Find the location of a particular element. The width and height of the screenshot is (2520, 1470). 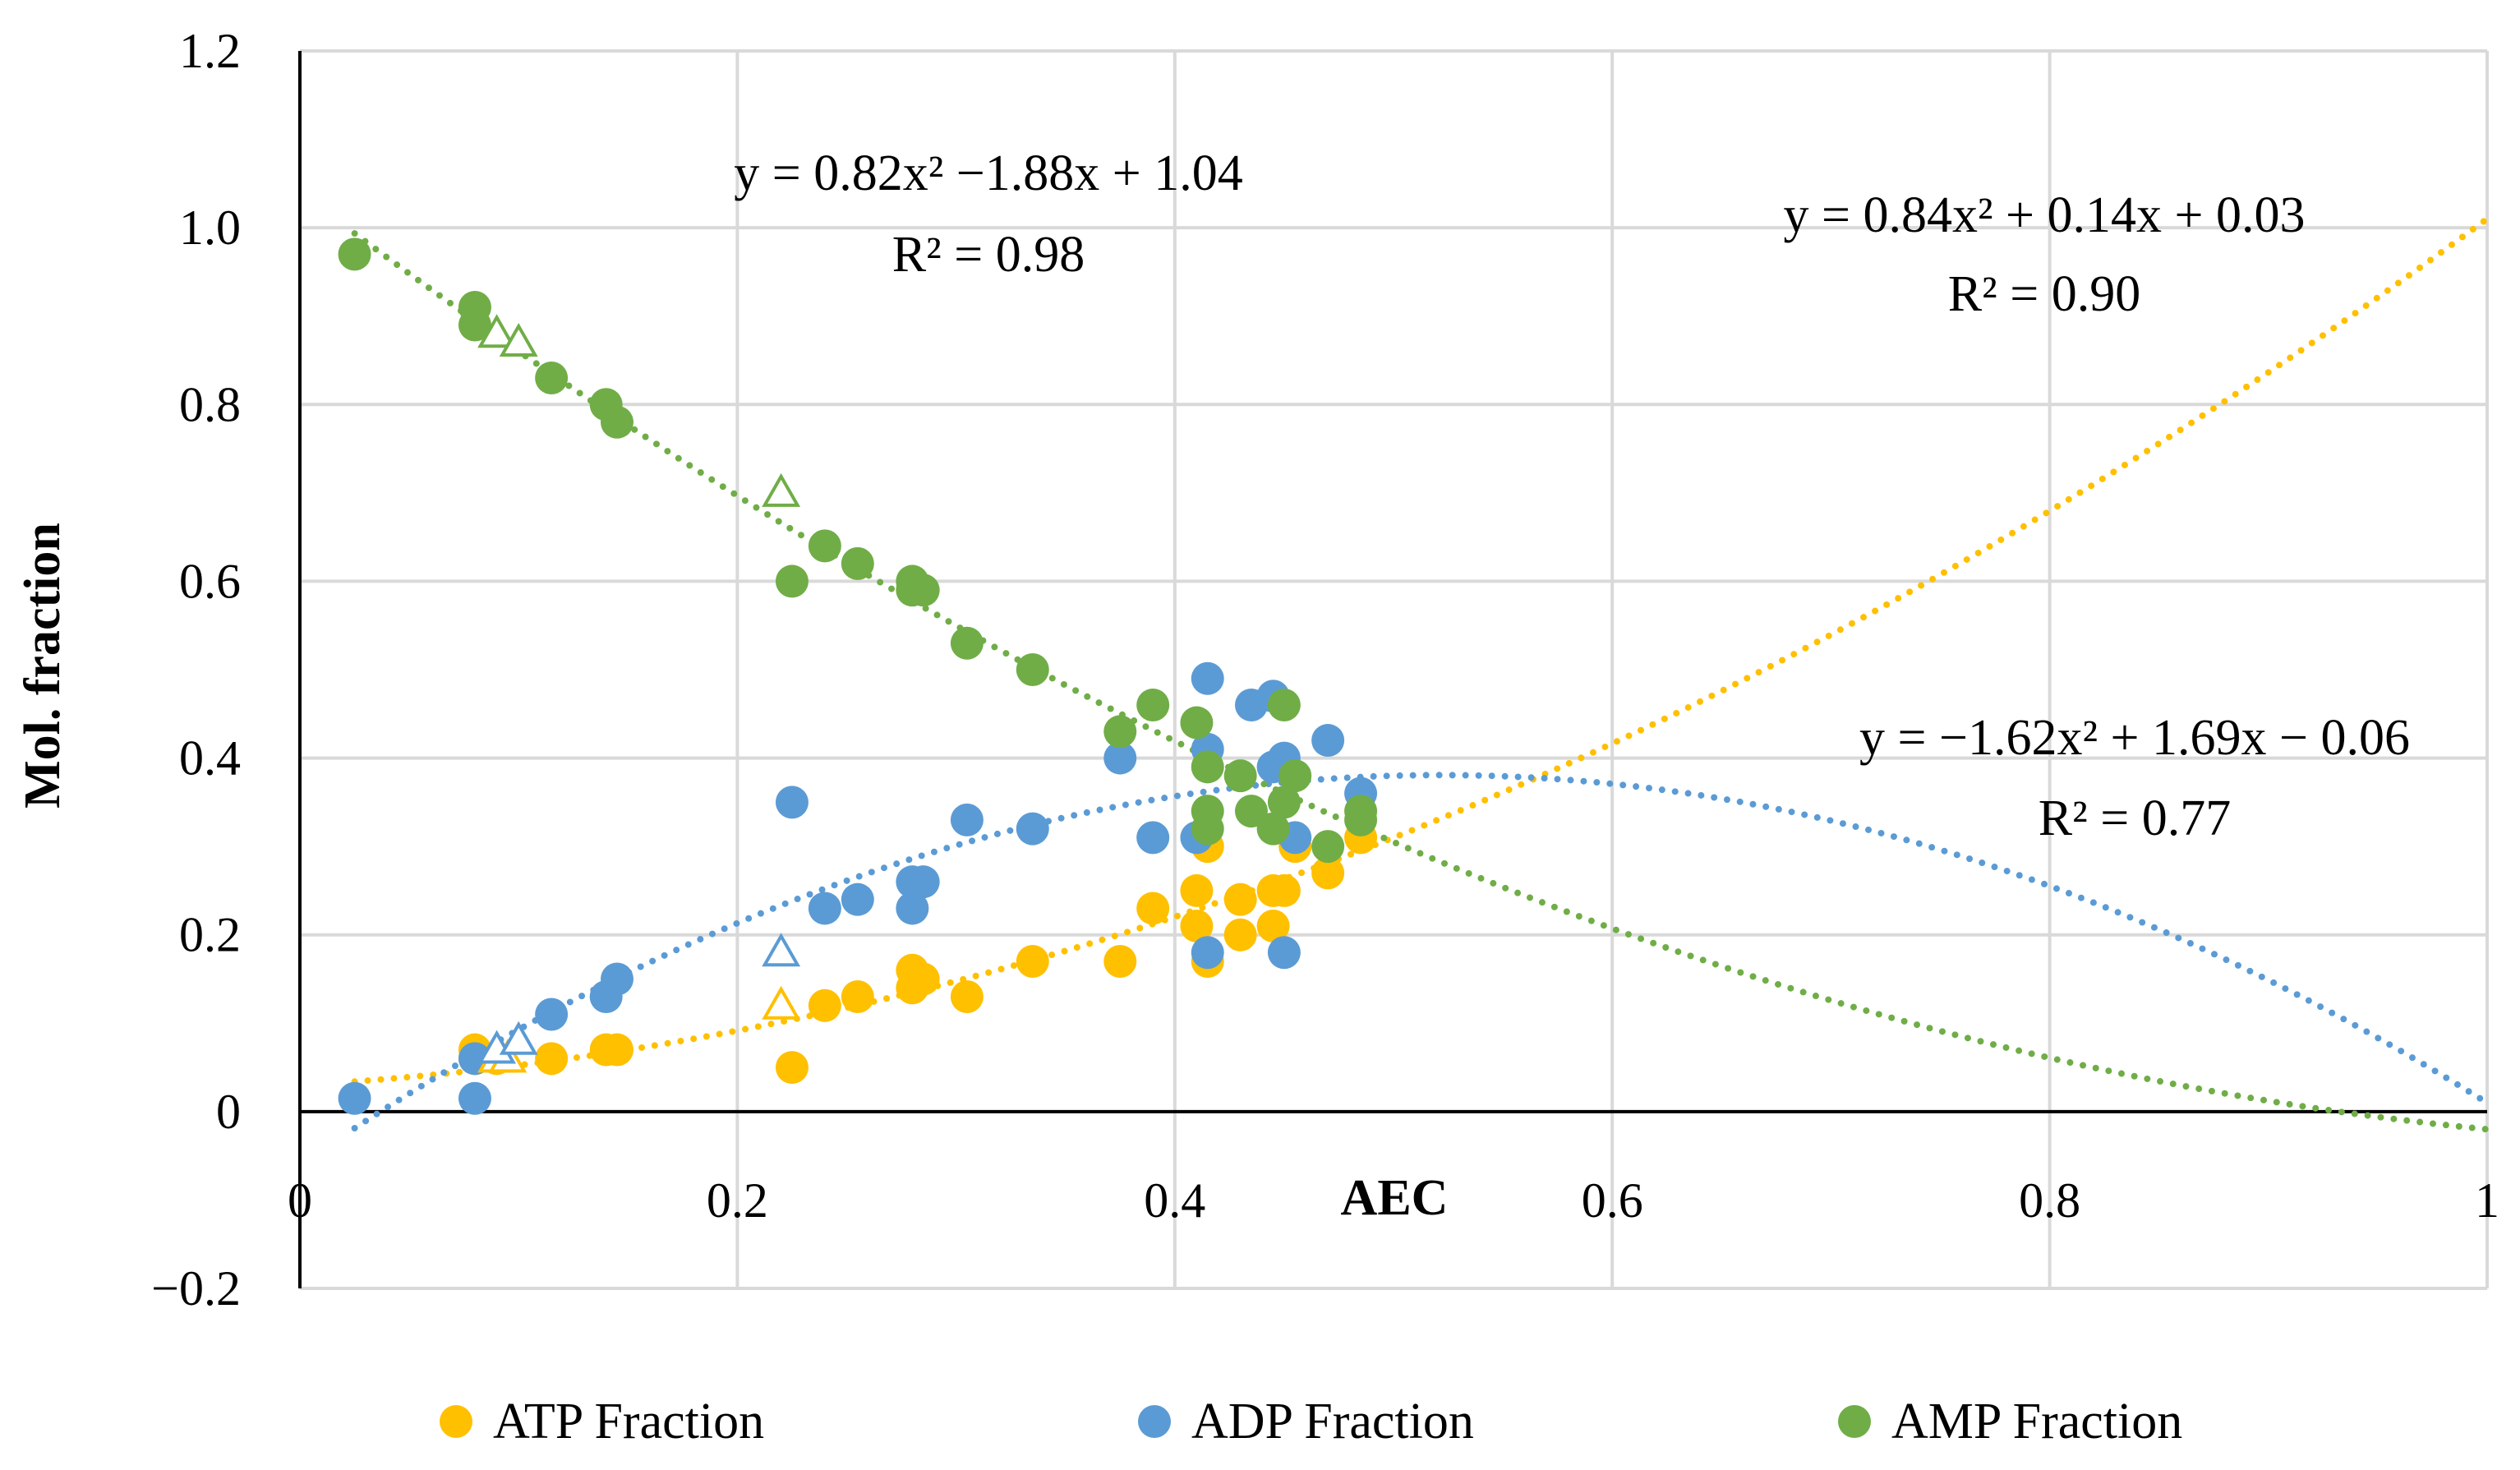

amp-fraction-legend-label: AMP Fraction is located at coordinates (2036, 1422).